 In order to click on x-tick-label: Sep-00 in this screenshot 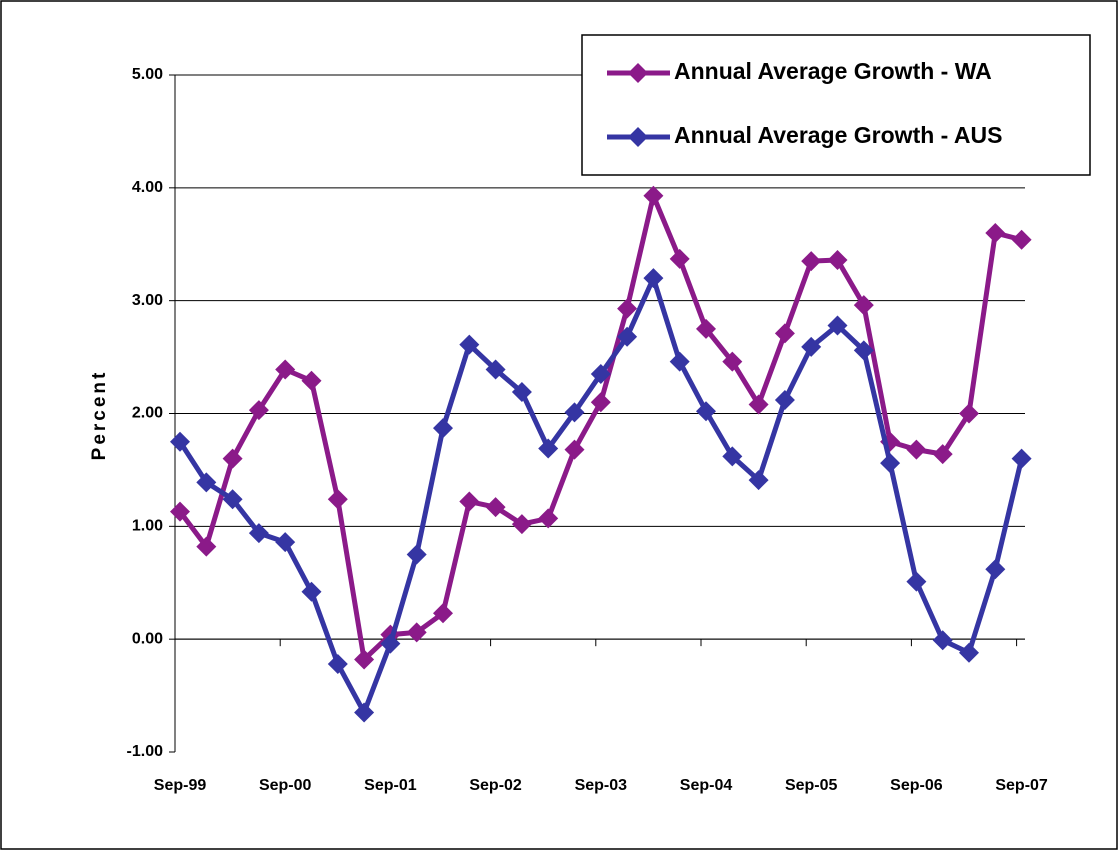, I will do `click(285, 785)`.